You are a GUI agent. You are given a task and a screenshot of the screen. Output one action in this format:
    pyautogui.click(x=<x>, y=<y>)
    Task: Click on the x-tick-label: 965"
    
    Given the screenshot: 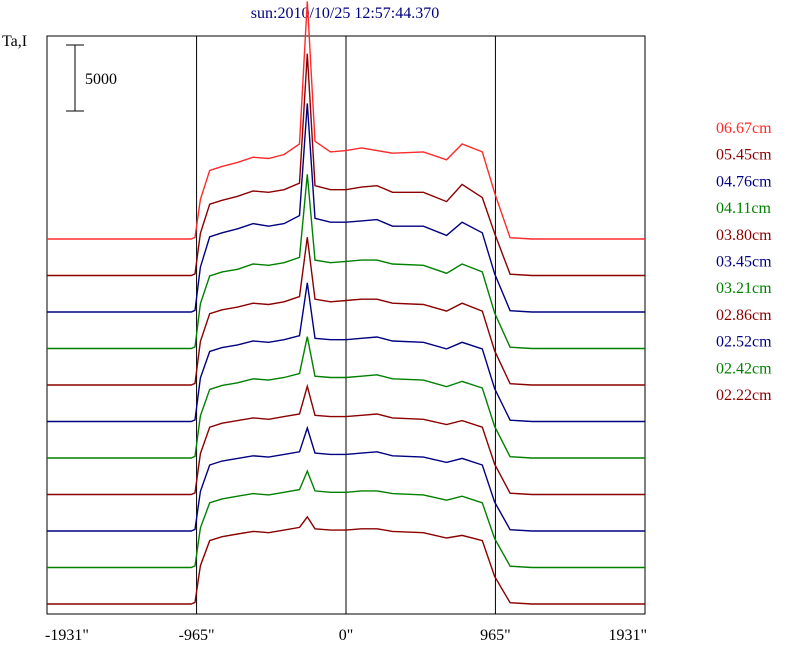 What is the action you would take?
    pyautogui.click(x=495, y=635)
    